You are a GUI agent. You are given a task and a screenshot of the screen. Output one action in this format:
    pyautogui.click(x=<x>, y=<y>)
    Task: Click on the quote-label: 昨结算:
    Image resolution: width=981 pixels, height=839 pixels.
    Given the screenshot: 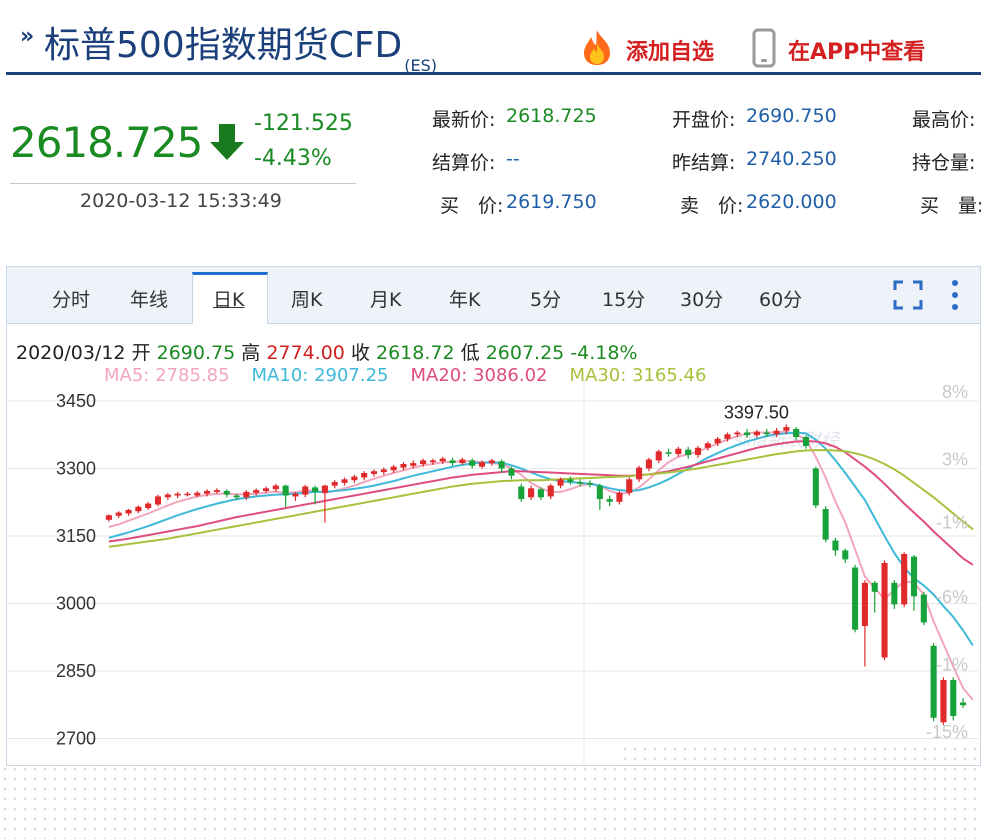 What is the action you would take?
    pyautogui.click(x=704, y=163)
    